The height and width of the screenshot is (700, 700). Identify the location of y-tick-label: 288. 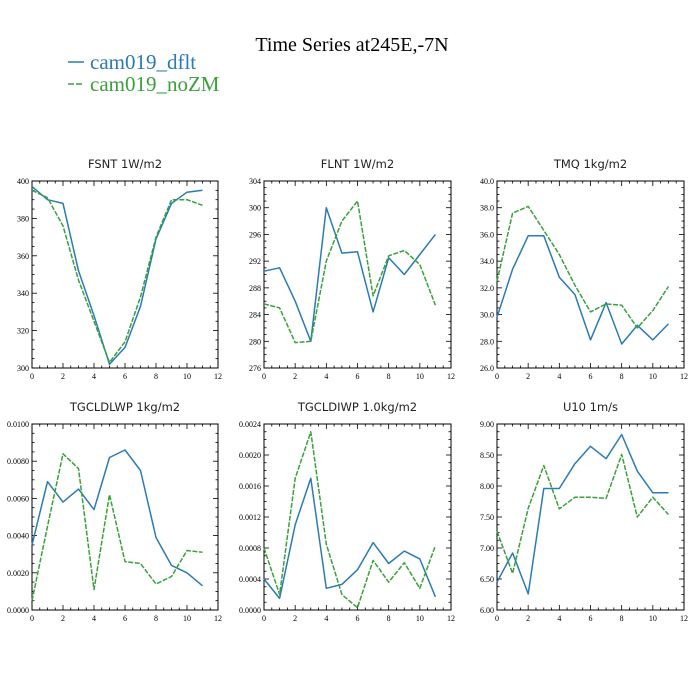
(255, 288).